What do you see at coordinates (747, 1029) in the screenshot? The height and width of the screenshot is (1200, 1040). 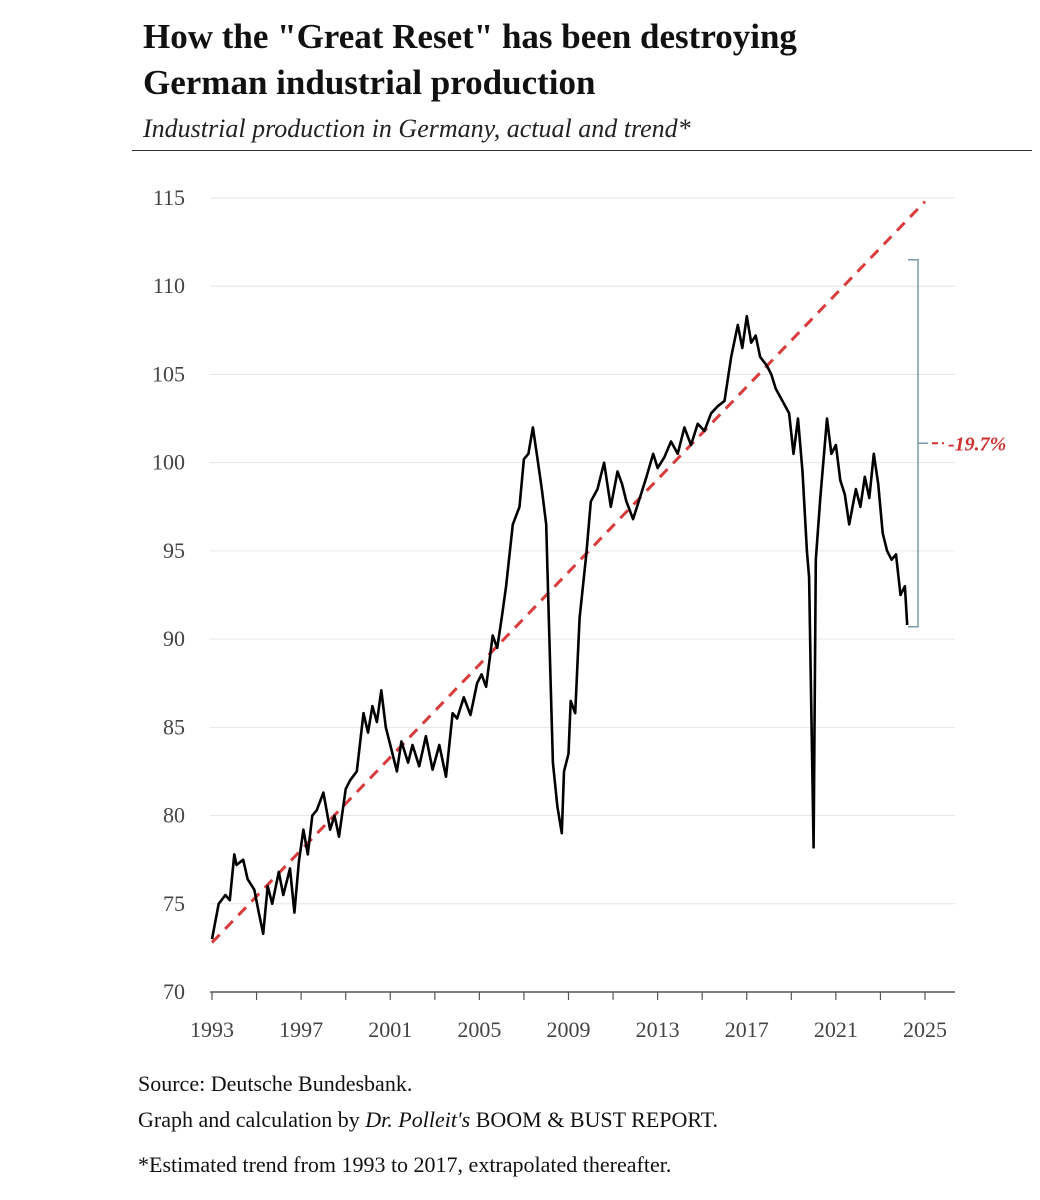 I see `x-tick-label-2017: 2017` at bounding box center [747, 1029].